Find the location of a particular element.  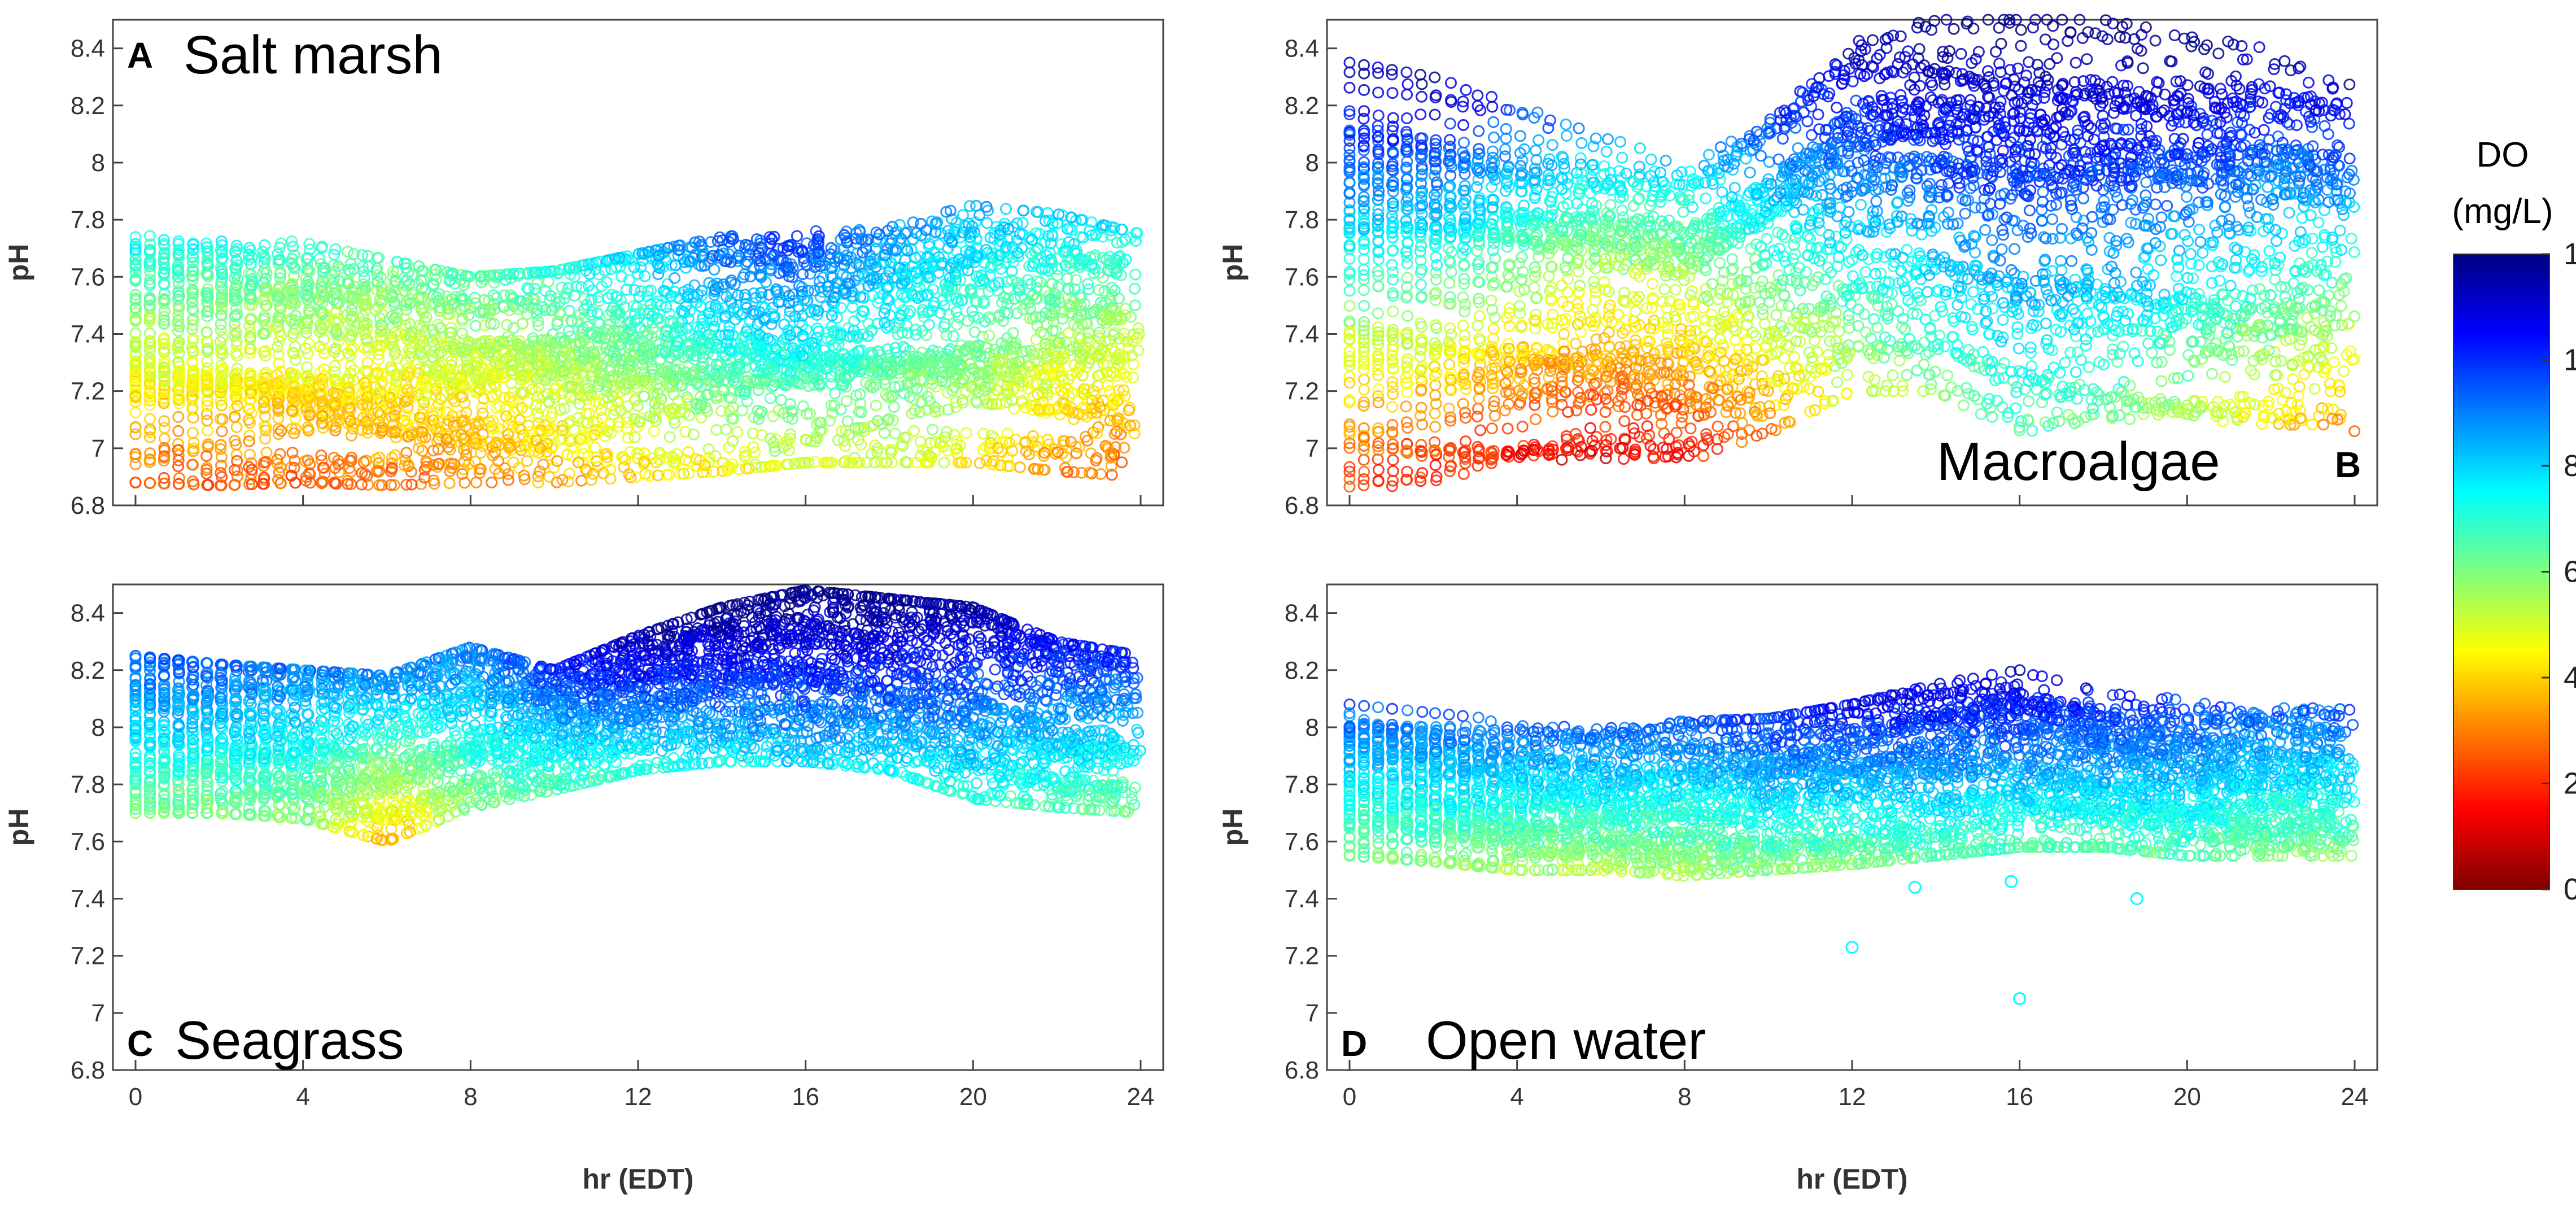

panel-a-title: Salt marsh is located at coordinates (314, 55).